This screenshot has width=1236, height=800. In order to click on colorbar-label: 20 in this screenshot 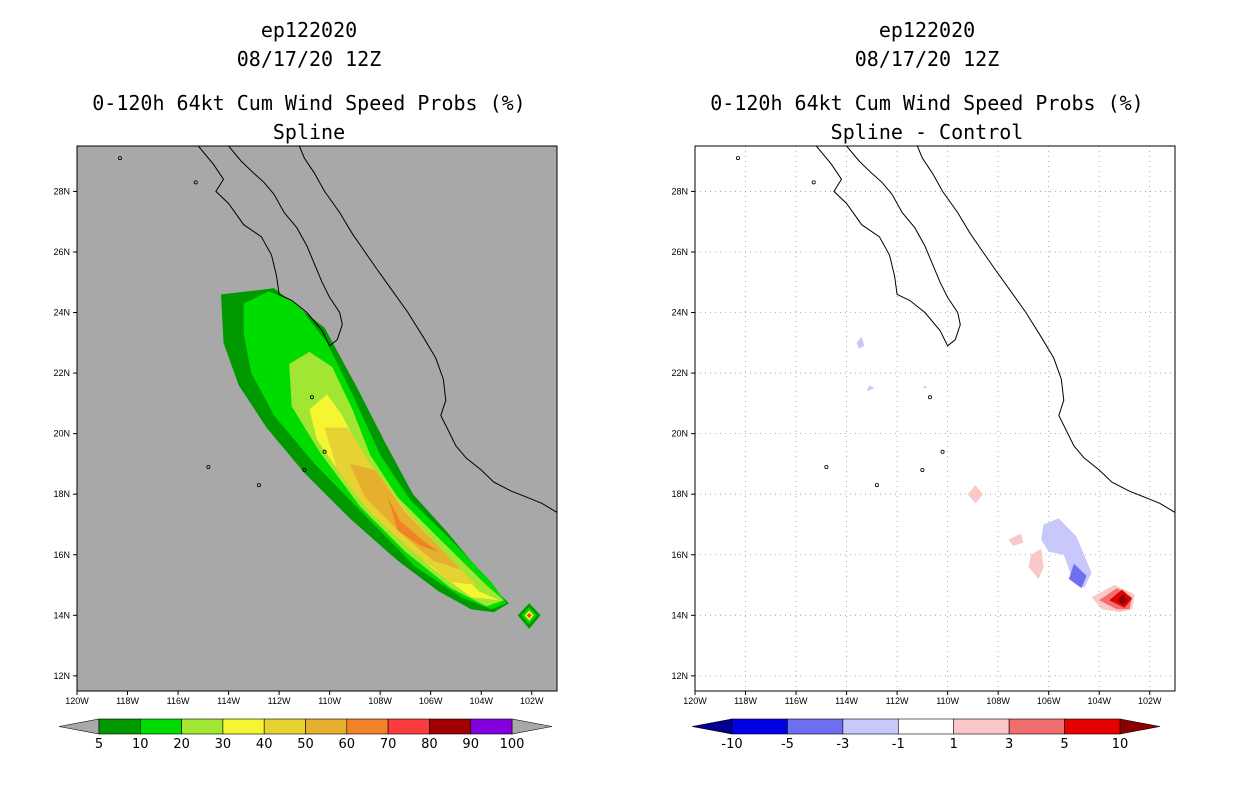, I will do `click(181, 744)`.